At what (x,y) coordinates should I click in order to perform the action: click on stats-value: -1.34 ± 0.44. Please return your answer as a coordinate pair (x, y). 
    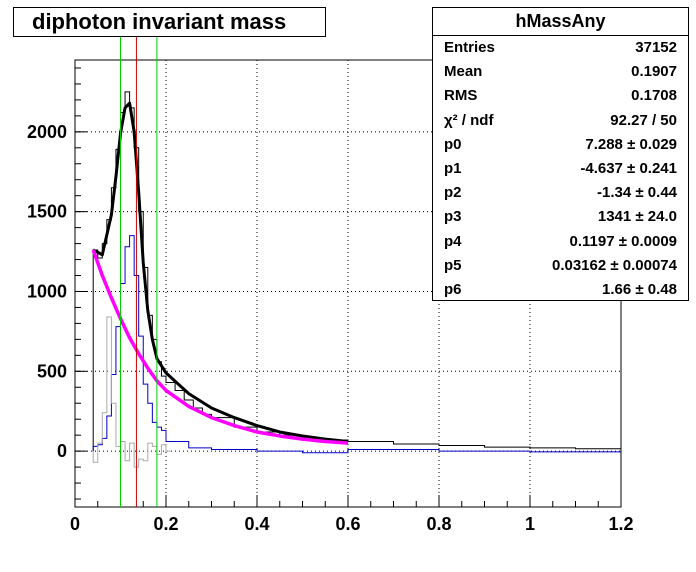
    Looking at the image, I should click on (637, 193).